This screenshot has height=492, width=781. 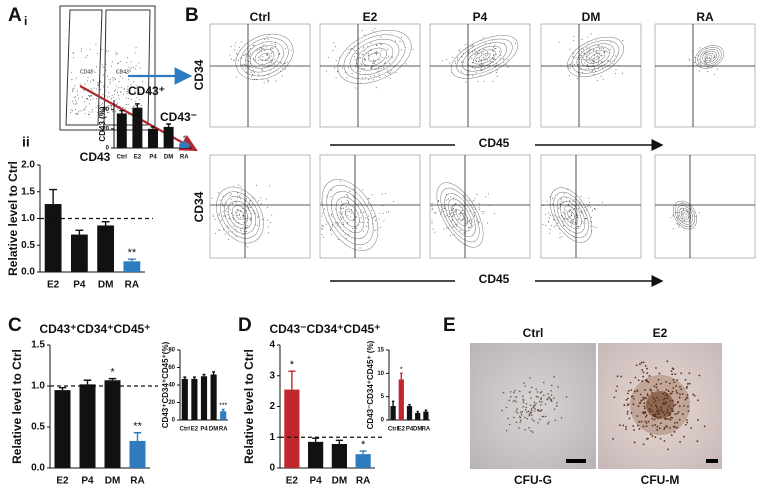 What do you see at coordinates (660, 333) in the screenshot?
I see `image-title: E2` at bounding box center [660, 333].